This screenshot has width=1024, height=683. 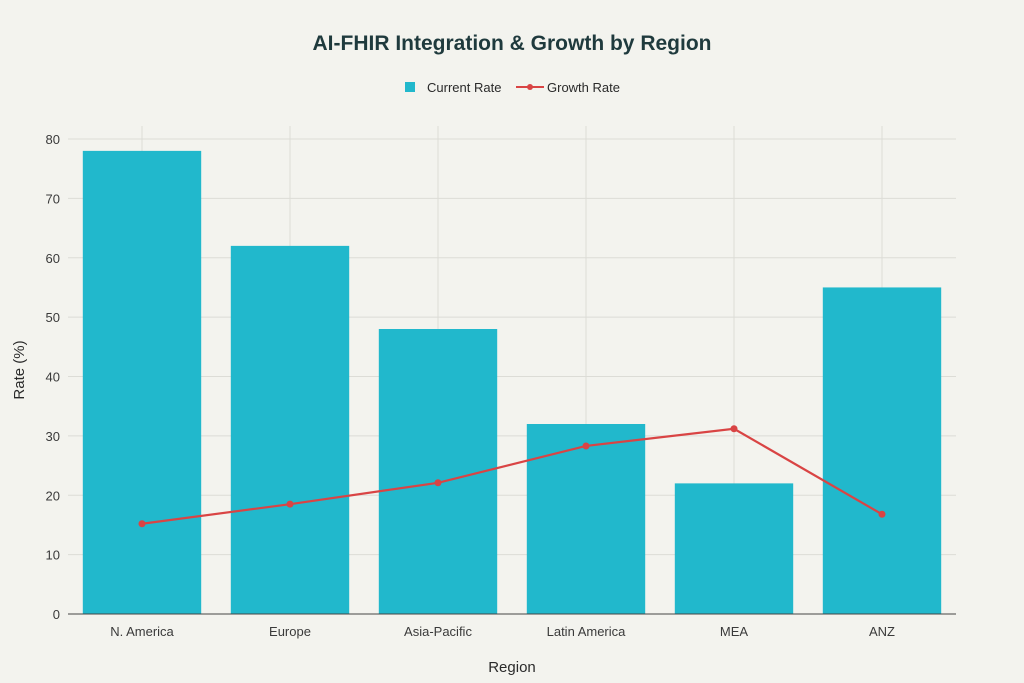 I want to click on y-tick-label: 70, so click(x=53, y=198).